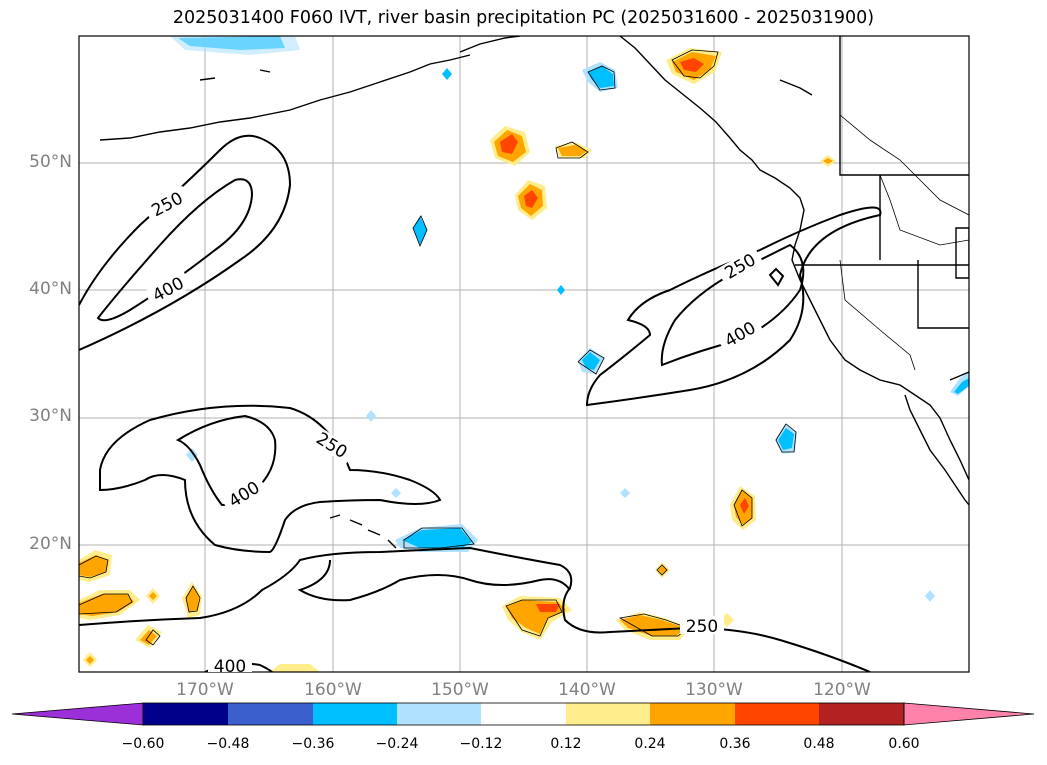 The height and width of the screenshot is (765, 1047). Describe the element at coordinates (205, 690) in the screenshot. I see `lon-label-170w: 170°W` at that location.